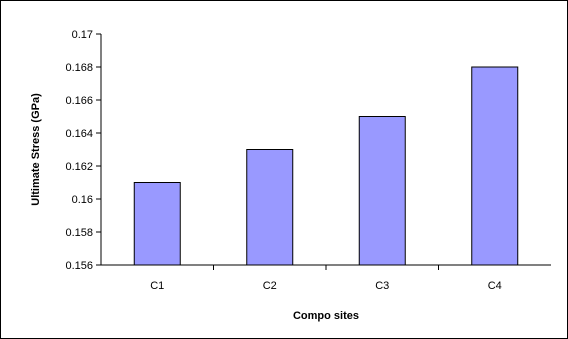  I want to click on bar-c1, so click(157, 224).